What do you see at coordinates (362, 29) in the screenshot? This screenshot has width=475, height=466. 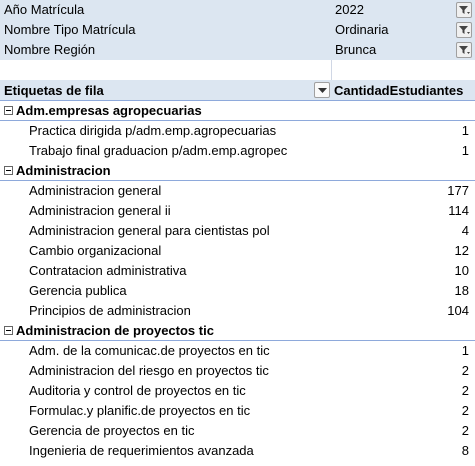 I see `filter-value-text: Ordinaria` at bounding box center [362, 29].